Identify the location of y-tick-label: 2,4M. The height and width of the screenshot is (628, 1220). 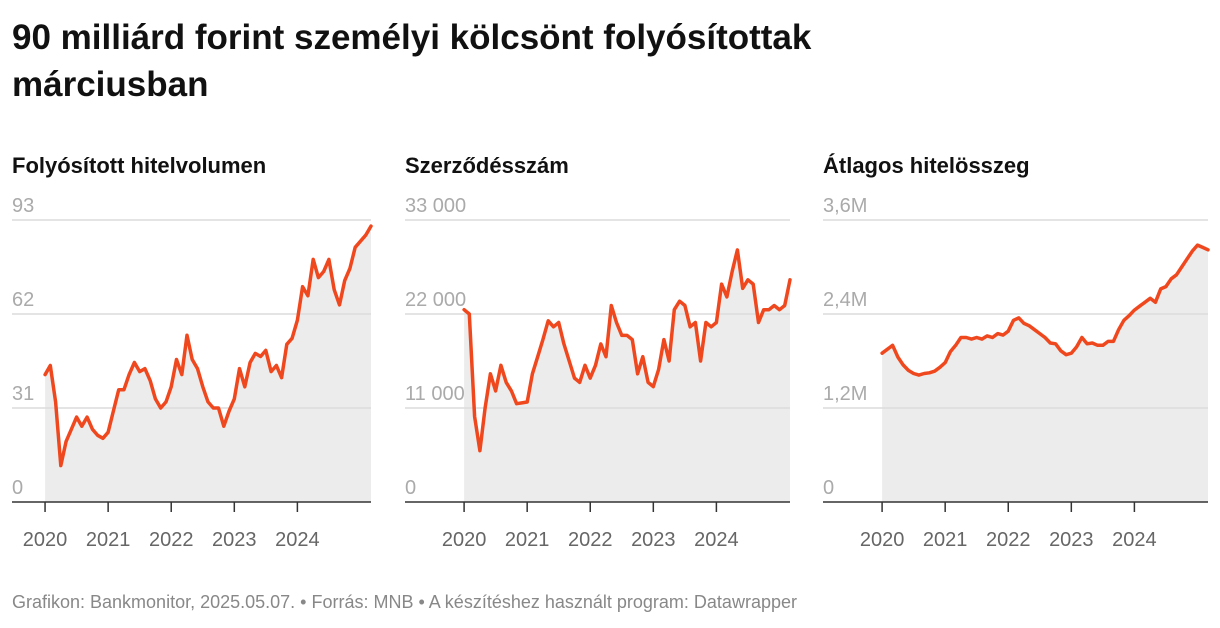
(845, 300).